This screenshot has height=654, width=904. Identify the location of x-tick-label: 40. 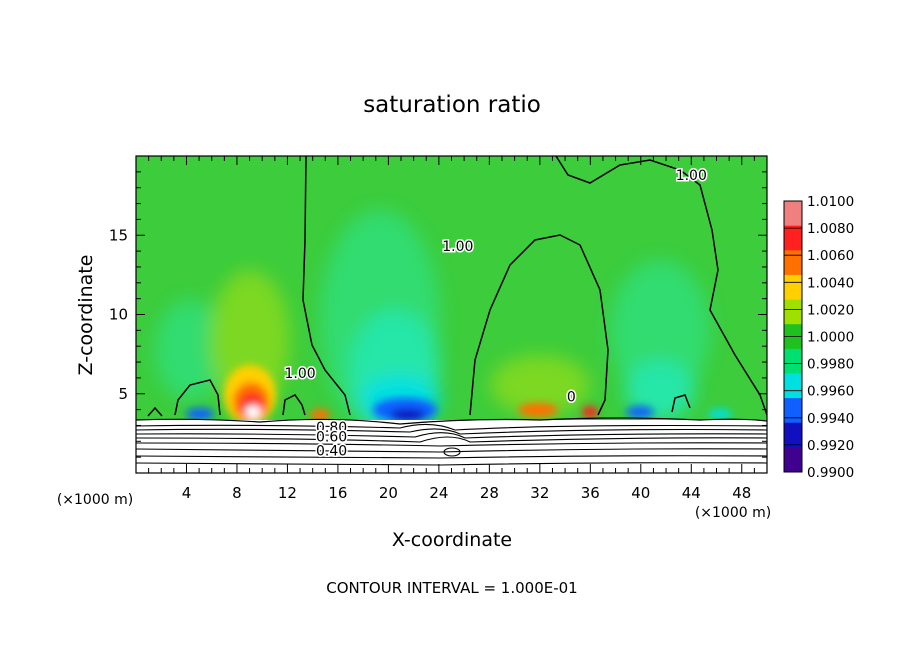
(640, 493).